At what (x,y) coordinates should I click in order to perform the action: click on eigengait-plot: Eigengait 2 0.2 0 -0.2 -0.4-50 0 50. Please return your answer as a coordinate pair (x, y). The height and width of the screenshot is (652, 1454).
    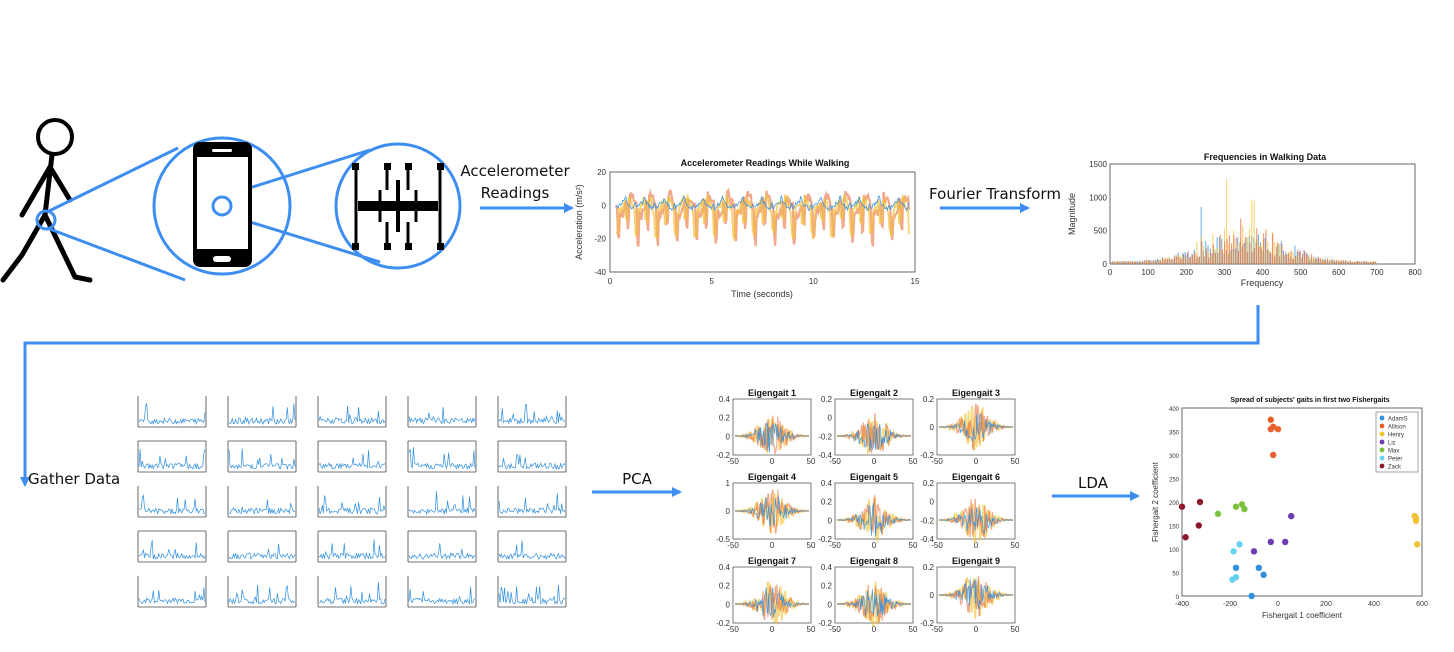
    Looking at the image, I should click on (868, 427).